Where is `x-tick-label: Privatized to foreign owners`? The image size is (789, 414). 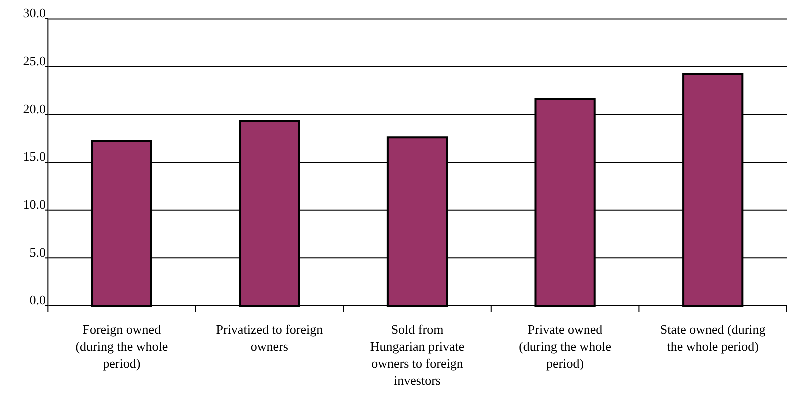
x-tick-label: Privatized to foreign owners is located at coordinates (270, 338).